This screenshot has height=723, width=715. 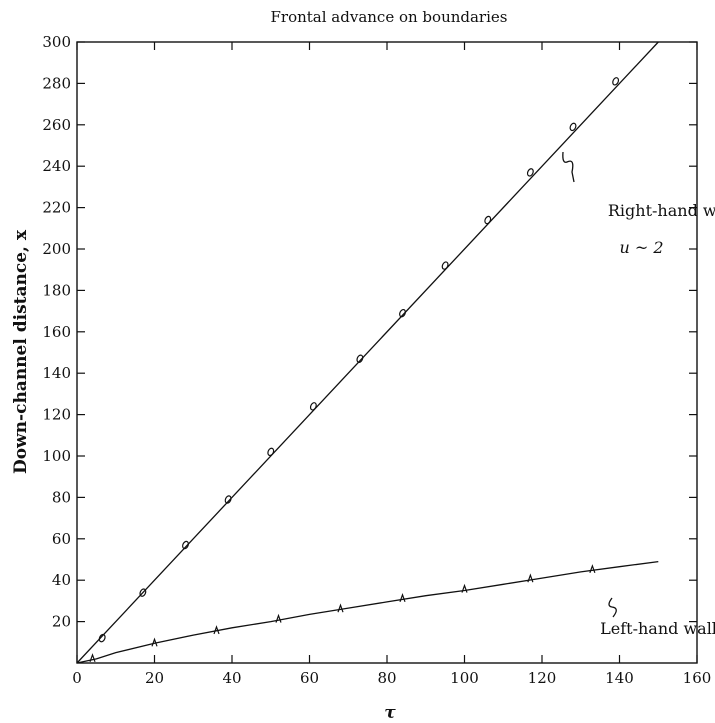 What do you see at coordinates (386, 678) in the screenshot?
I see `x-tick-label: 80` at bounding box center [386, 678].